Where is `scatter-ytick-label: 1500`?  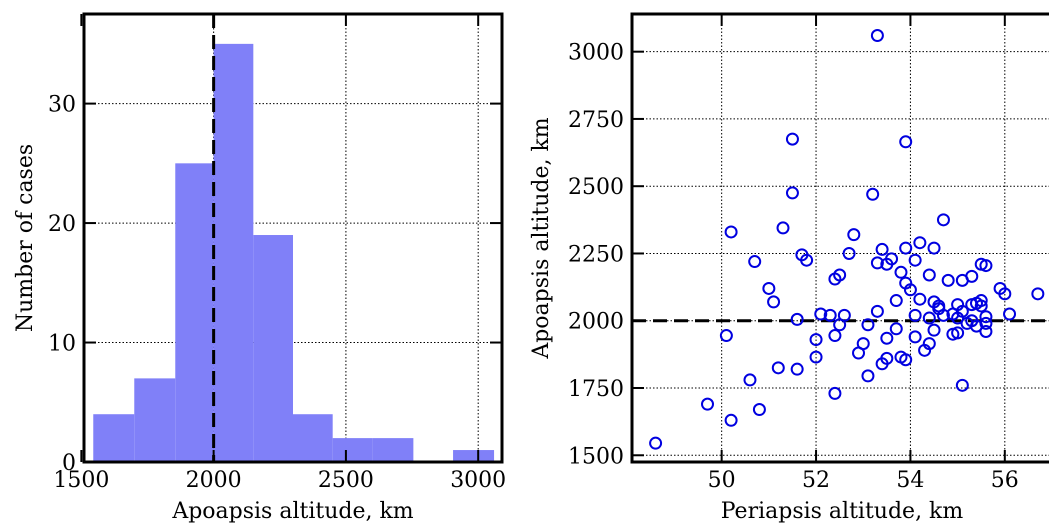
scatter-ytick-label: 1500 is located at coordinates (596, 456).